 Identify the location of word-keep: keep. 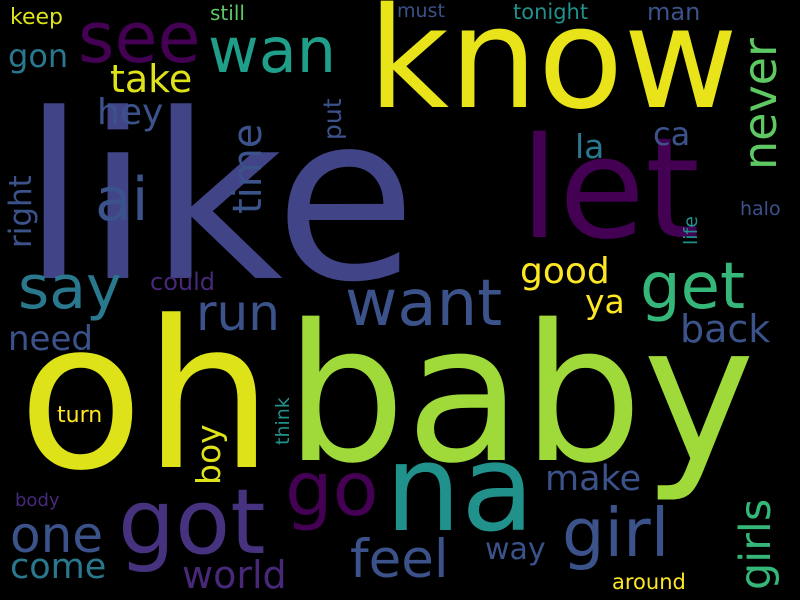
(36, 17).